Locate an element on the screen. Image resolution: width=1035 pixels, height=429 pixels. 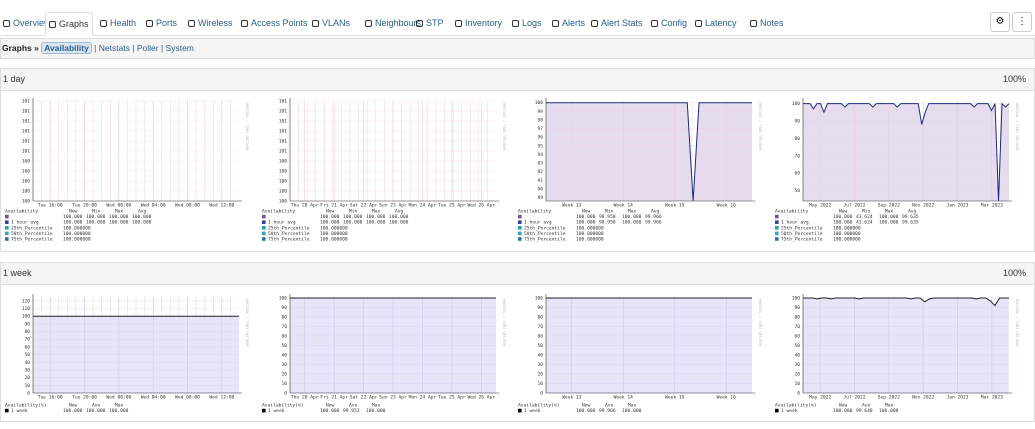
nav-tab: Alert Stats is located at coordinates (617, 24).